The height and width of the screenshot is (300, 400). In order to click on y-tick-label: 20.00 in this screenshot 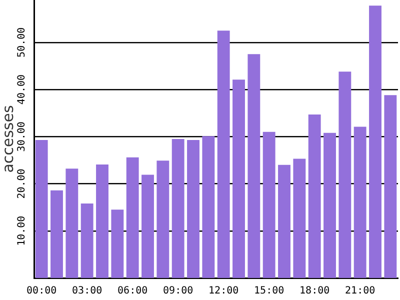, I will do `click(22, 183)`.